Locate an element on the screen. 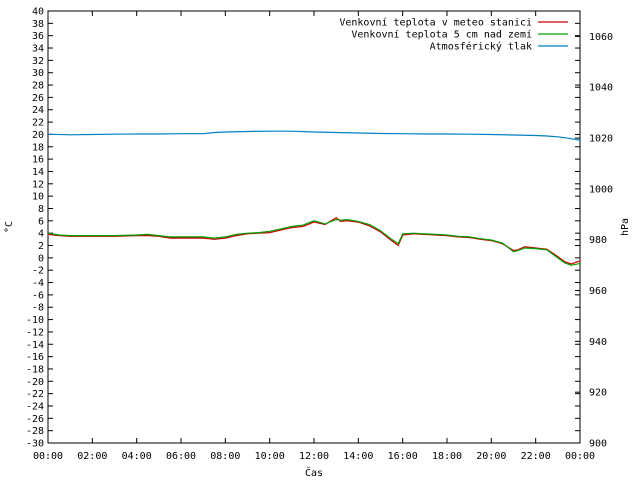  y-tick-label: 40 is located at coordinates (38, 12).